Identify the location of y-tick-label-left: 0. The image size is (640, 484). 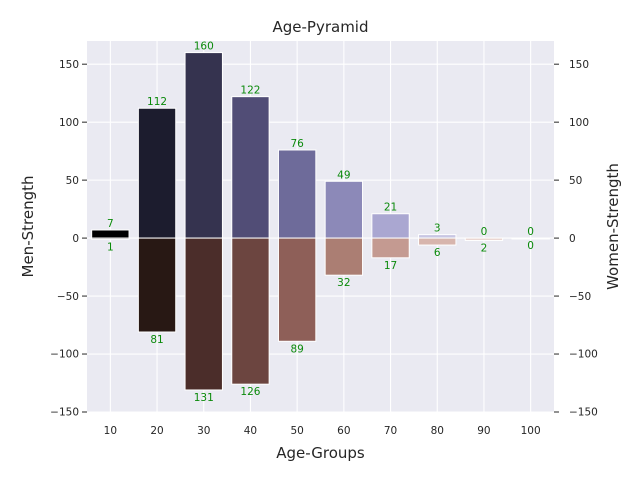
(75, 239).